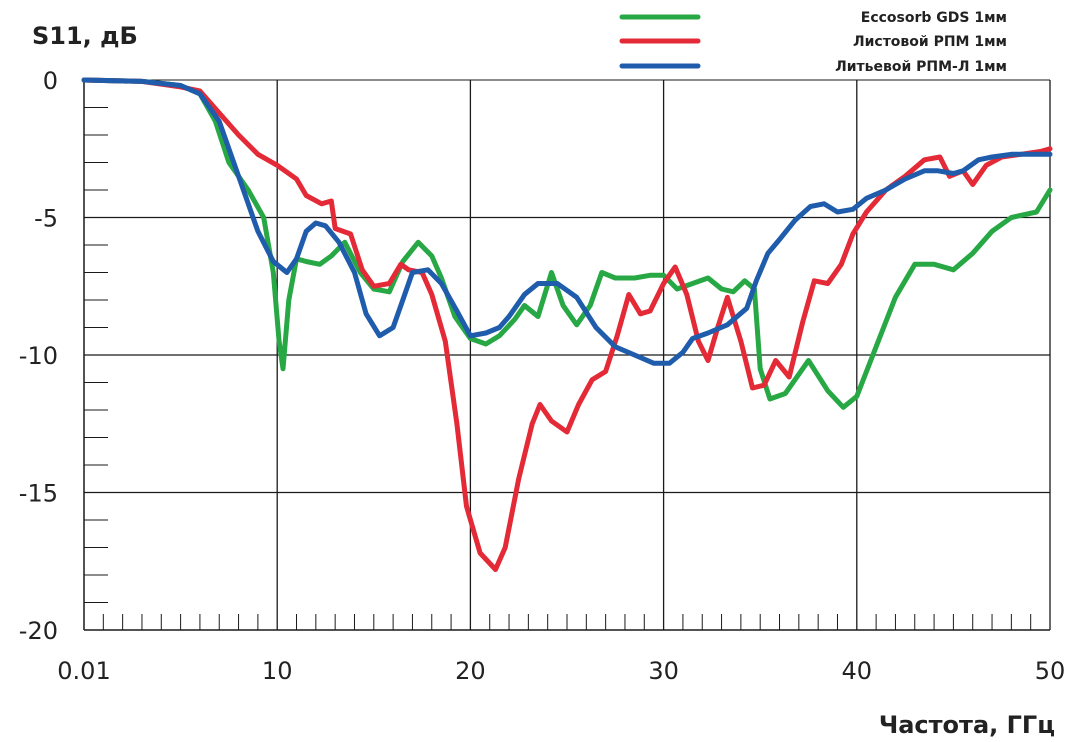 The image size is (1074, 742). Describe the element at coordinates (1050, 671) in the screenshot. I see `x-tick-label: 50` at that location.